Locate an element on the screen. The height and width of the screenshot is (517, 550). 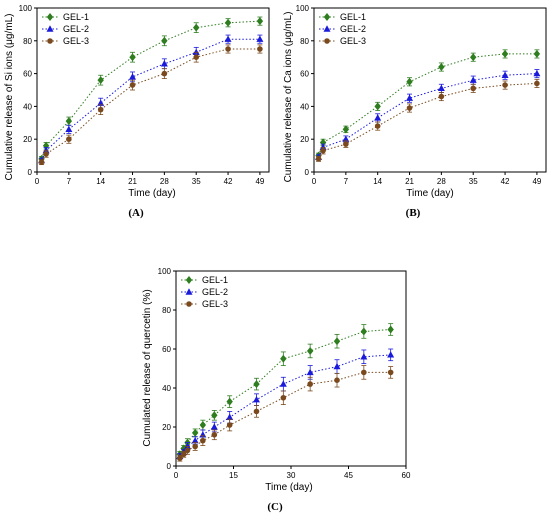
panel-label-a: (A) is located at coordinates (136, 213).